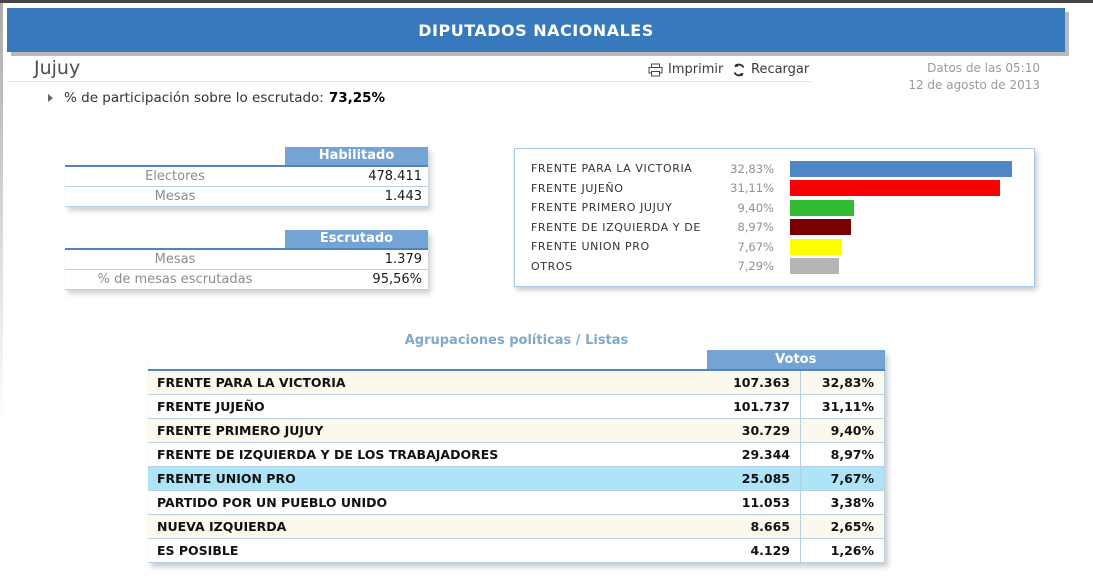 The image size is (1093, 582). What do you see at coordinates (427, 478) in the screenshot?
I see `party-name: FRENTE UNION PRO` at bounding box center [427, 478].